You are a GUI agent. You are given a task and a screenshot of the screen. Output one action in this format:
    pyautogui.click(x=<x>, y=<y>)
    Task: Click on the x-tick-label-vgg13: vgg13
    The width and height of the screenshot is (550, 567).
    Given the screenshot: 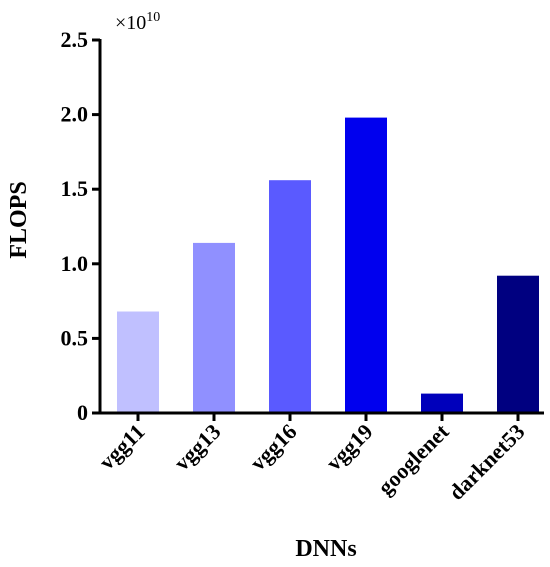 What is the action you would take?
    pyautogui.click(x=197, y=447)
    